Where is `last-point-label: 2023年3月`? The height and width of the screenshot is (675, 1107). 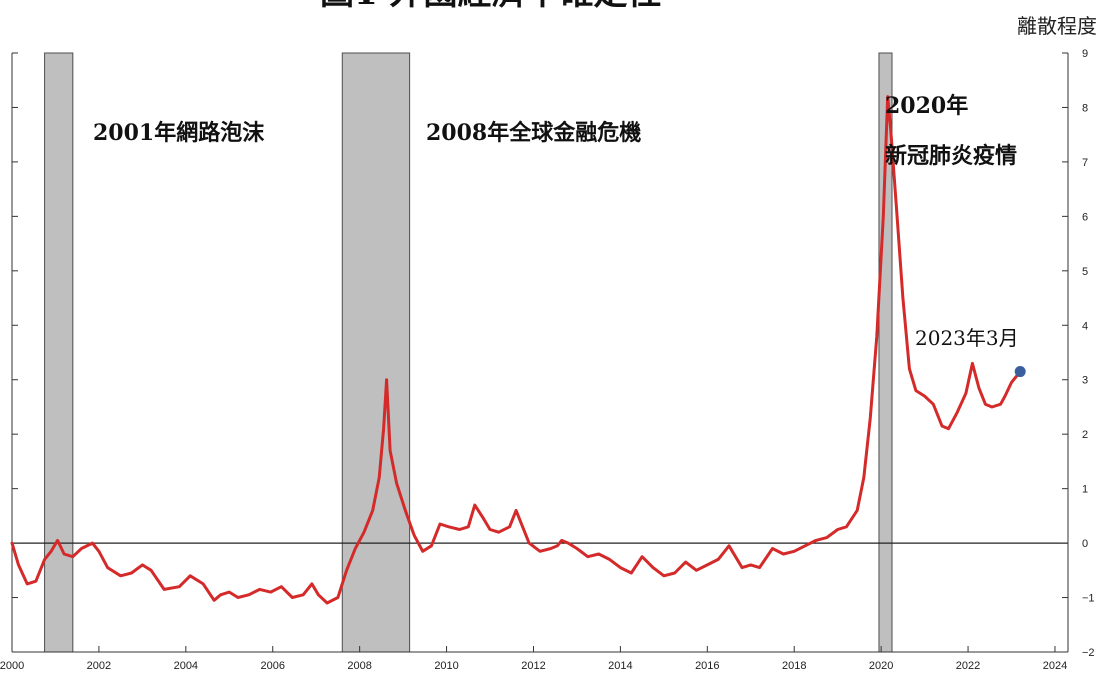 last-point-label: 2023年3月 is located at coordinates (967, 338).